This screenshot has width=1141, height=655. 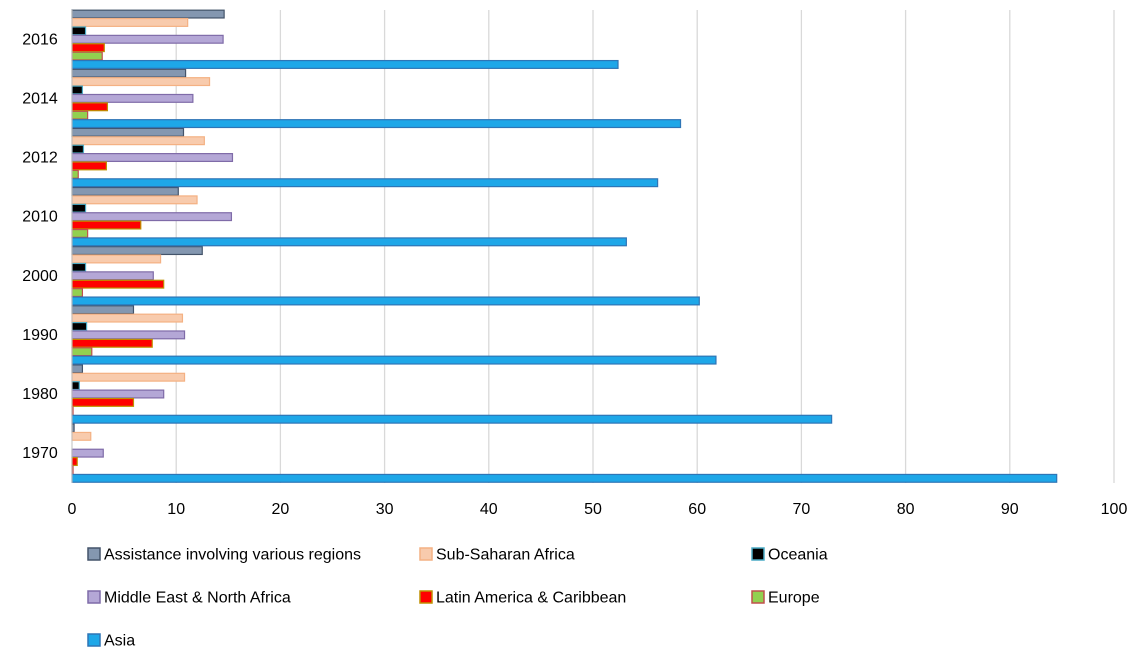 What do you see at coordinates (1010, 509) in the screenshot?
I see `x-tick-label: 90` at bounding box center [1010, 509].